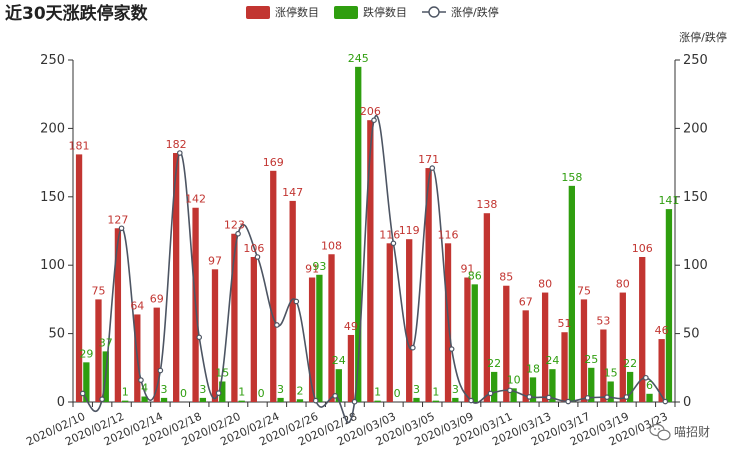  Describe the element at coordinates (695, 265) in the screenshot. I see `y-tick-label-right: 100` at that location.